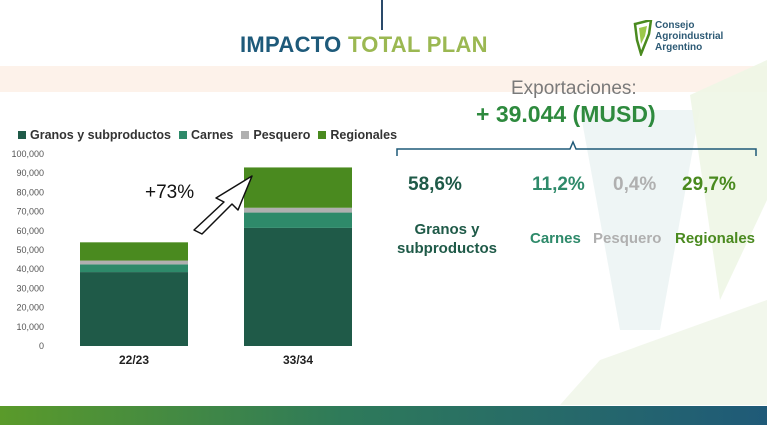 This screenshot has height=425, width=767. I want to click on y-tick-label: 60,000, so click(30, 231).